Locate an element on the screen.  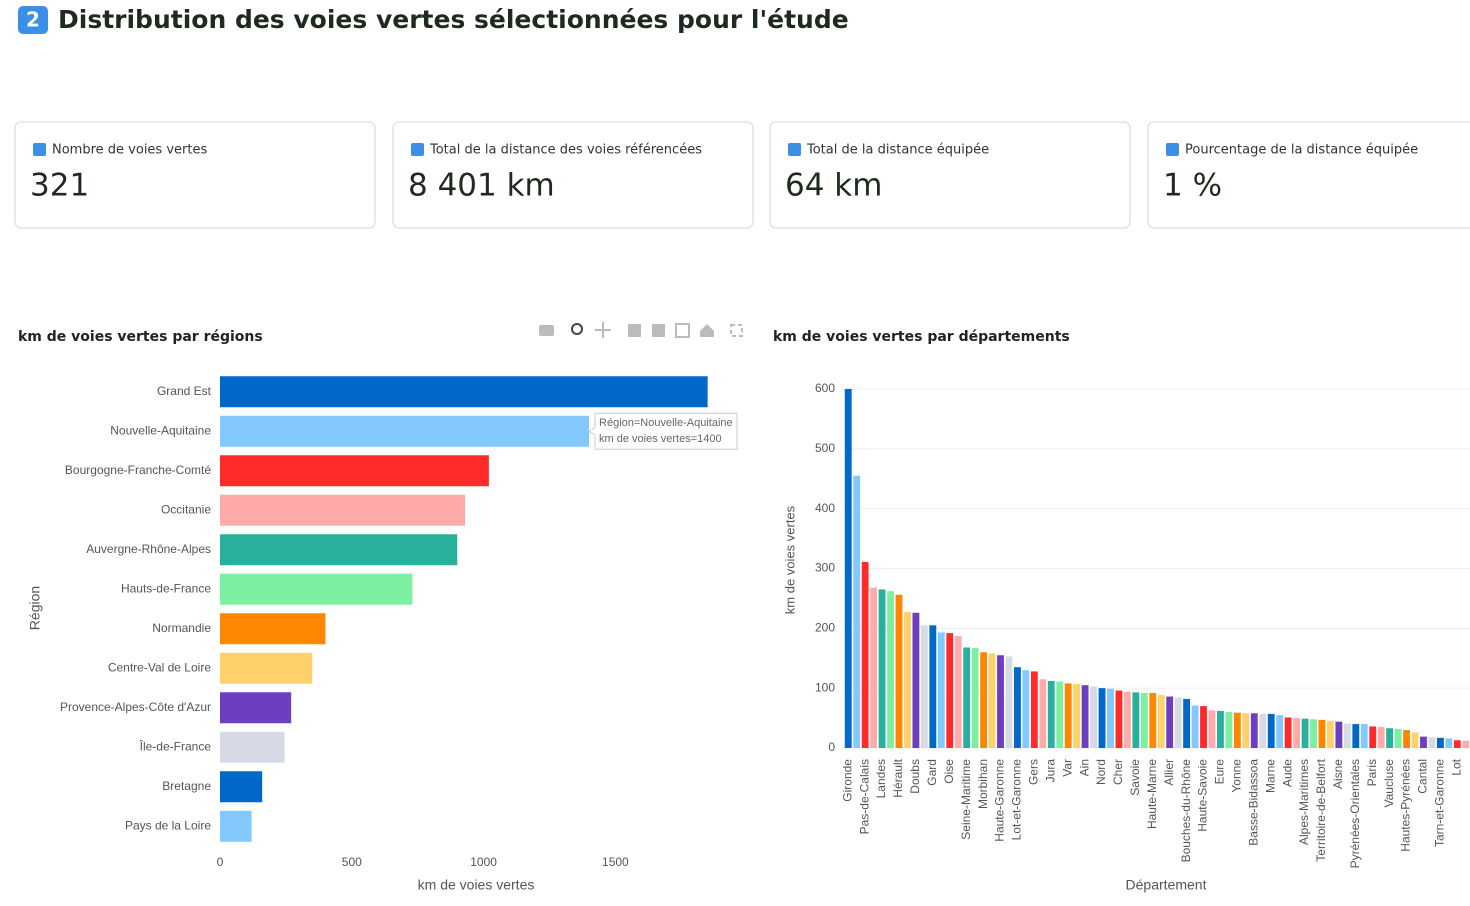
y-tick-label: 500 is located at coordinates (825, 448).